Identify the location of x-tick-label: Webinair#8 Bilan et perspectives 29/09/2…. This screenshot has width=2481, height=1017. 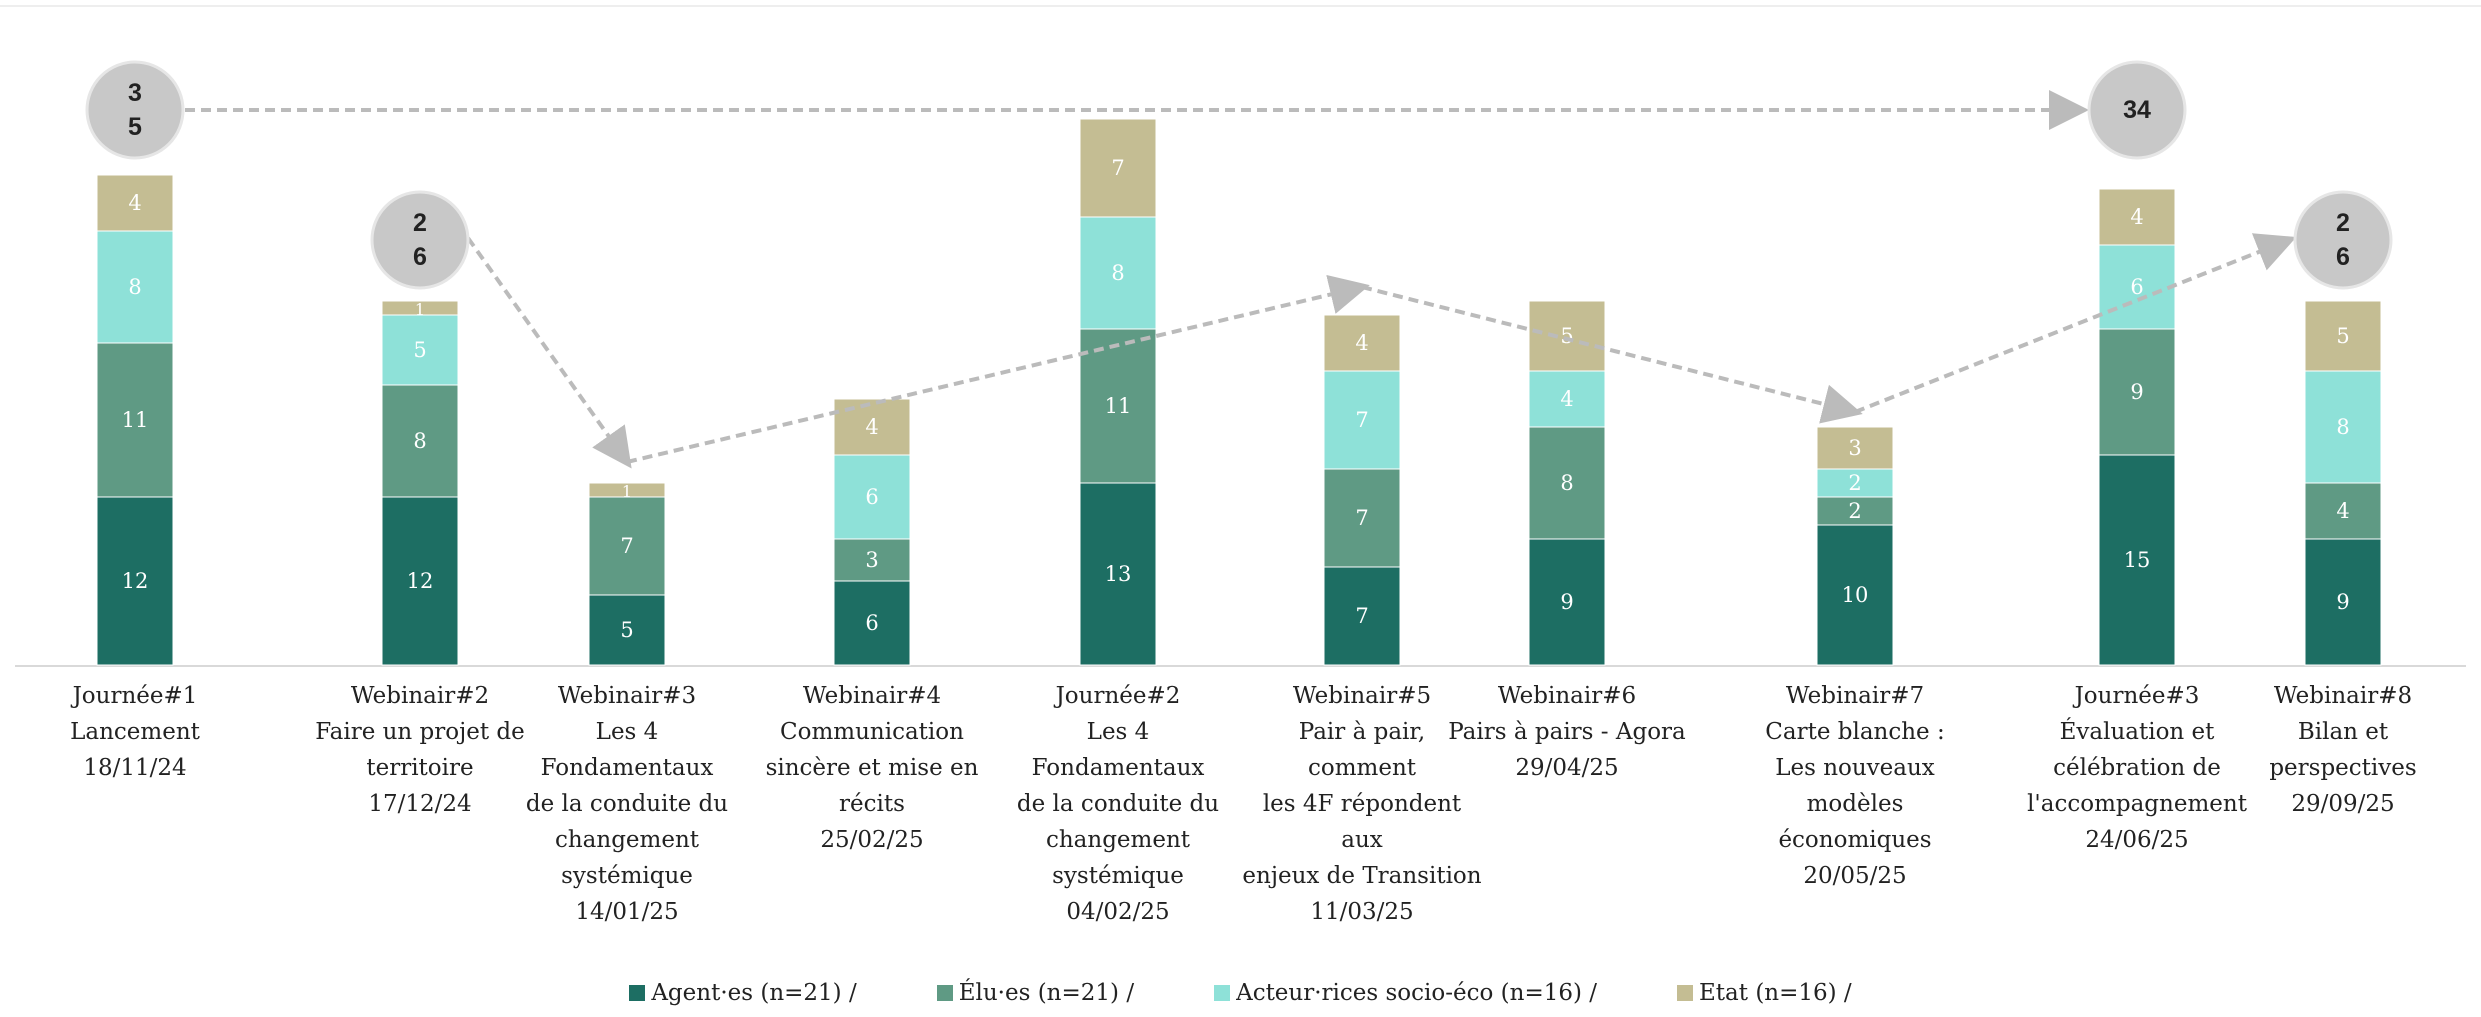
(2343, 750).